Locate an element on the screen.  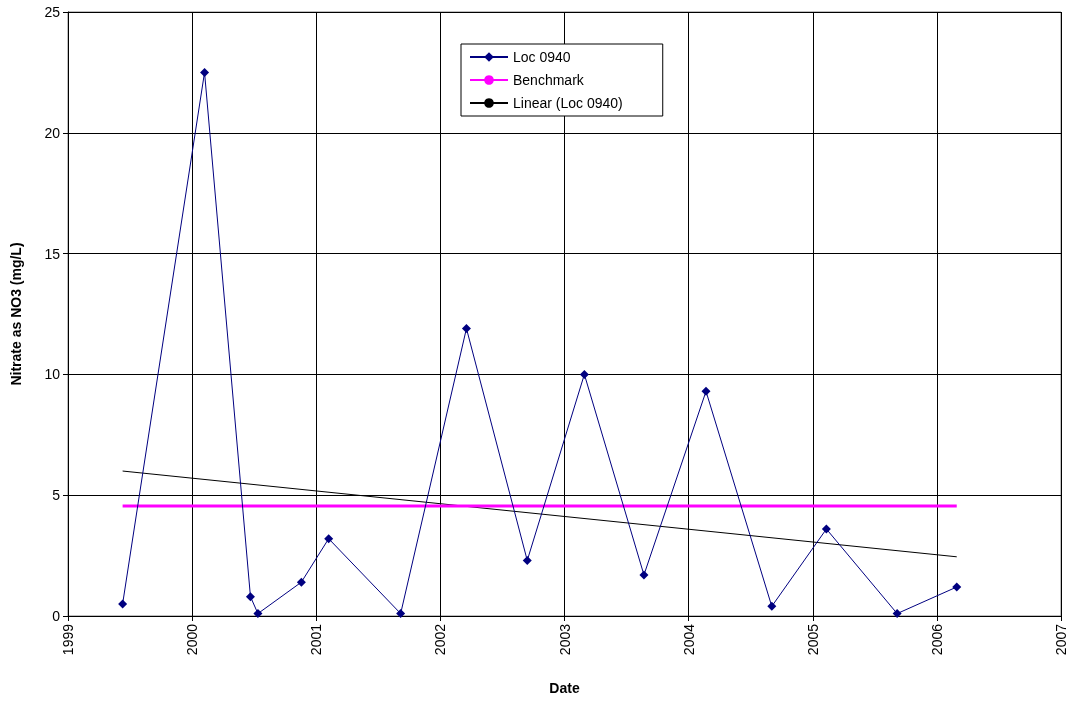
x-tick-label: 2002 is located at coordinates (440, 639).